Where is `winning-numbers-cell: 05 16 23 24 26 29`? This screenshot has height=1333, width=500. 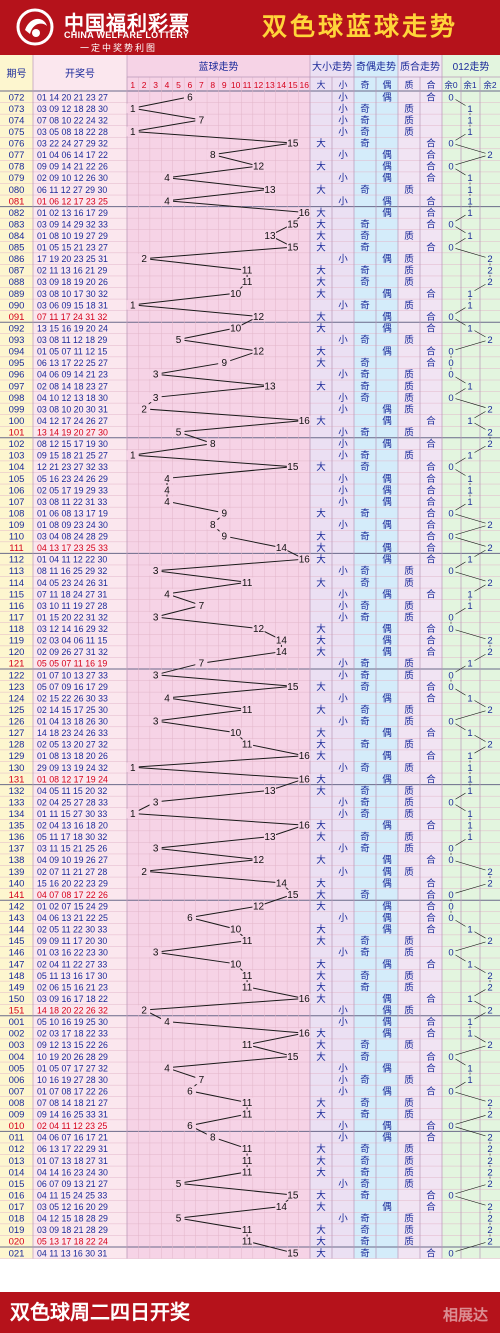 winning-numbers-cell: 05 16 23 24 26 29 is located at coordinates (72, 479).